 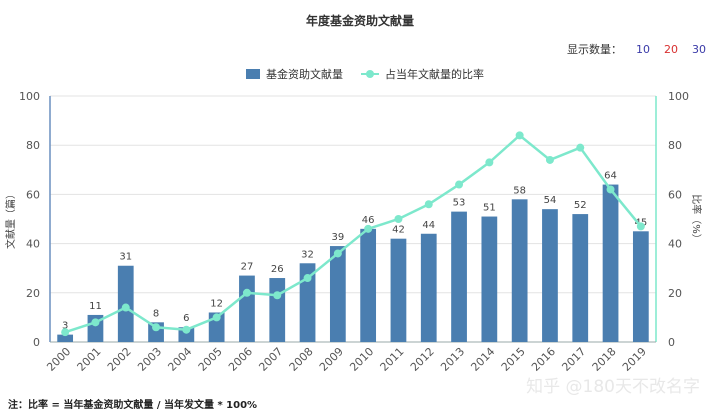 I want to click on count-option-20: 20, so click(x=671, y=49).